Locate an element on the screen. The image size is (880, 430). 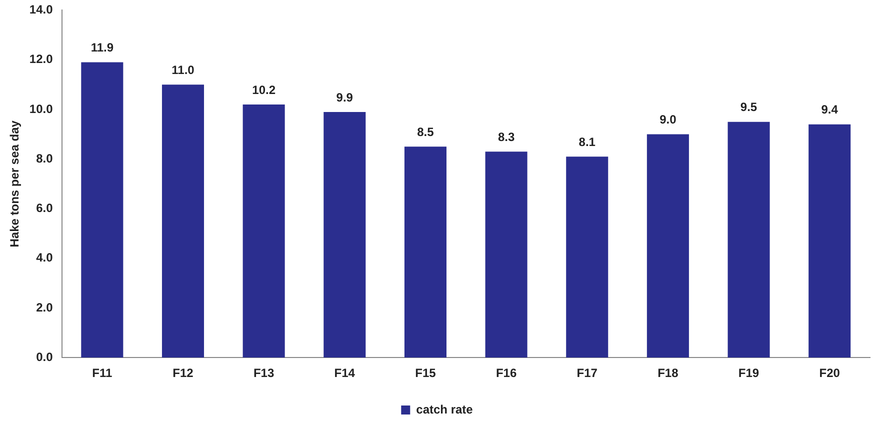
y-tick-label: 6.0 is located at coordinates (45, 208).